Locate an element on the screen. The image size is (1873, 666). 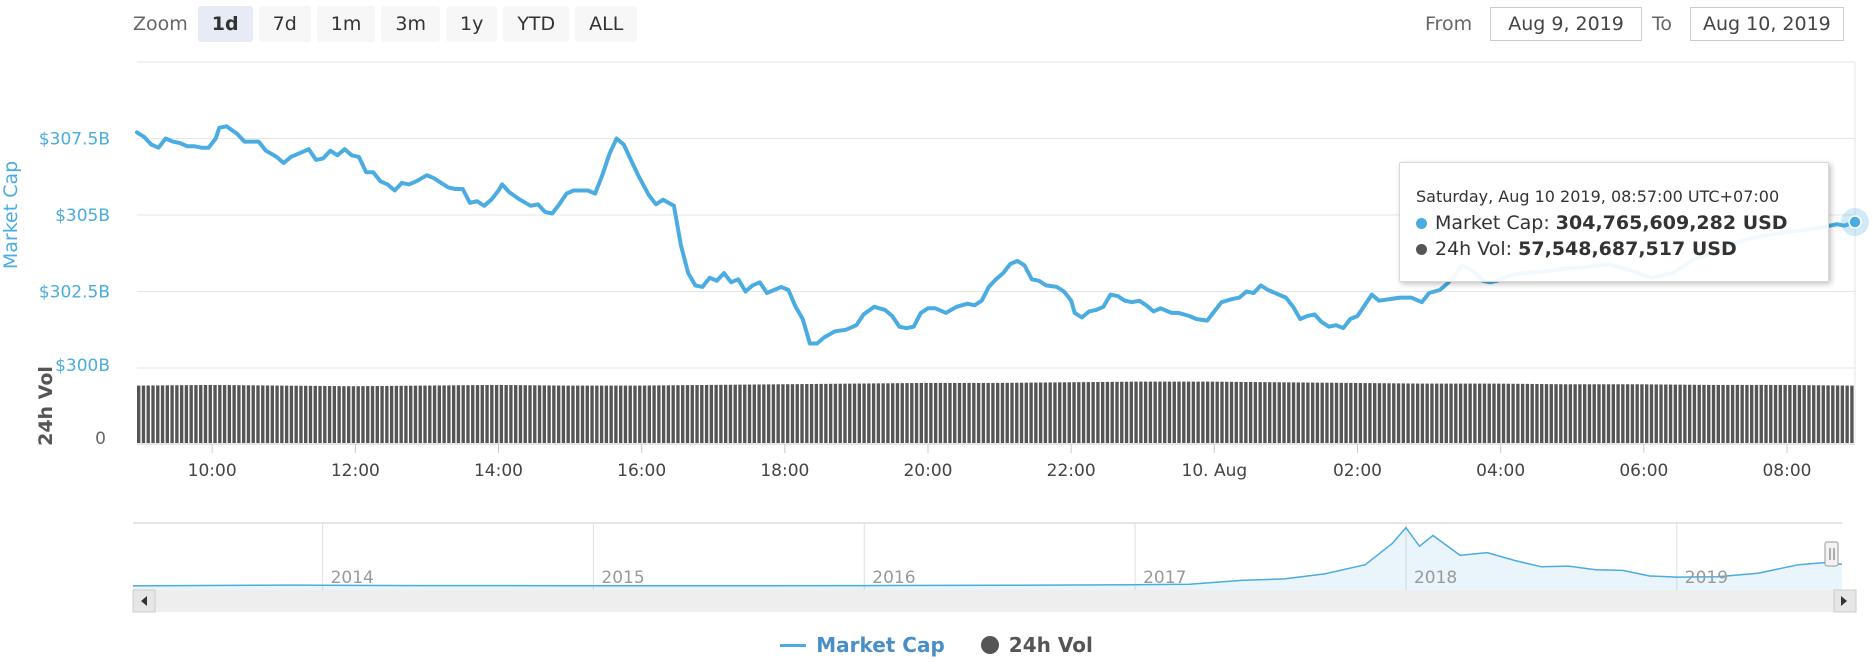
navigator-handle is located at coordinates (1831, 554).